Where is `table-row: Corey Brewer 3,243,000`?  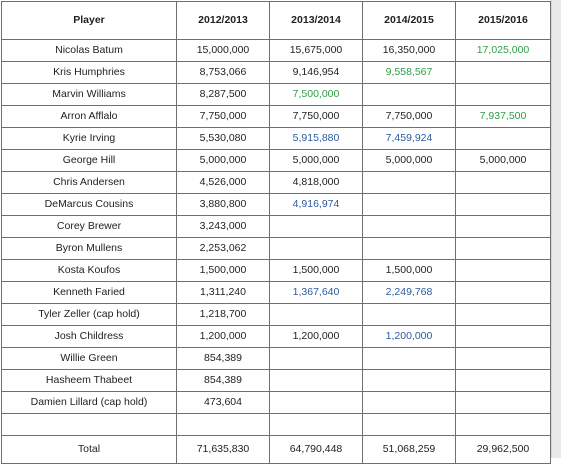
table-row: Corey Brewer 3,243,000 is located at coordinates (276, 226).